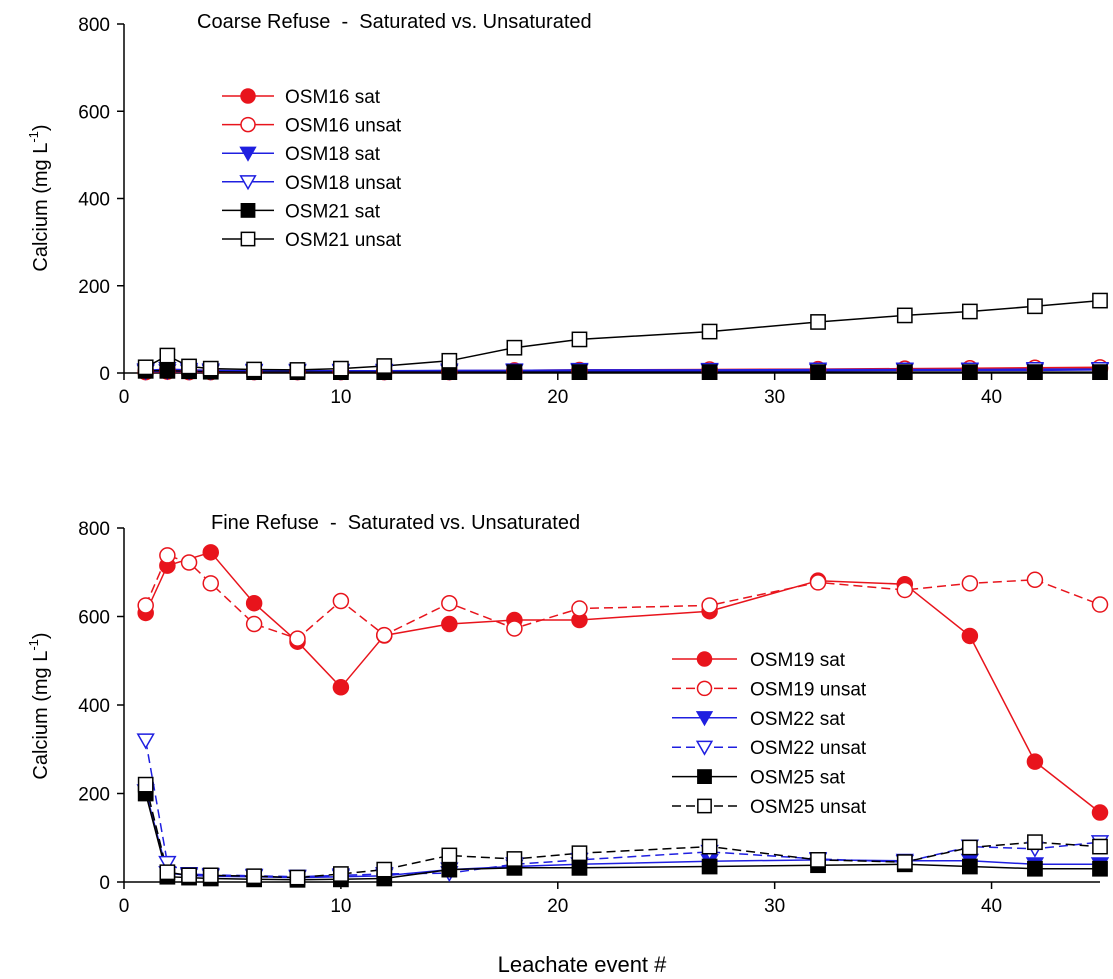  Describe the element at coordinates (704, 777) in the screenshot. I see `legend-marker-osm25-sat` at that location.